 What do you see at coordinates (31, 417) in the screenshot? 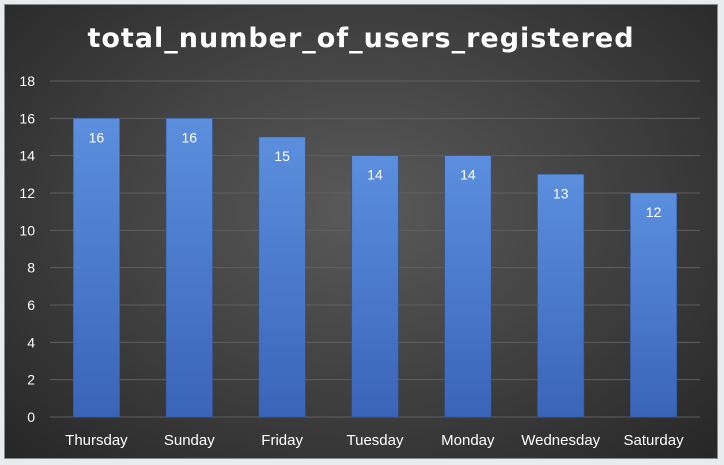
I see `y-tick-label: 0` at bounding box center [31, 417].